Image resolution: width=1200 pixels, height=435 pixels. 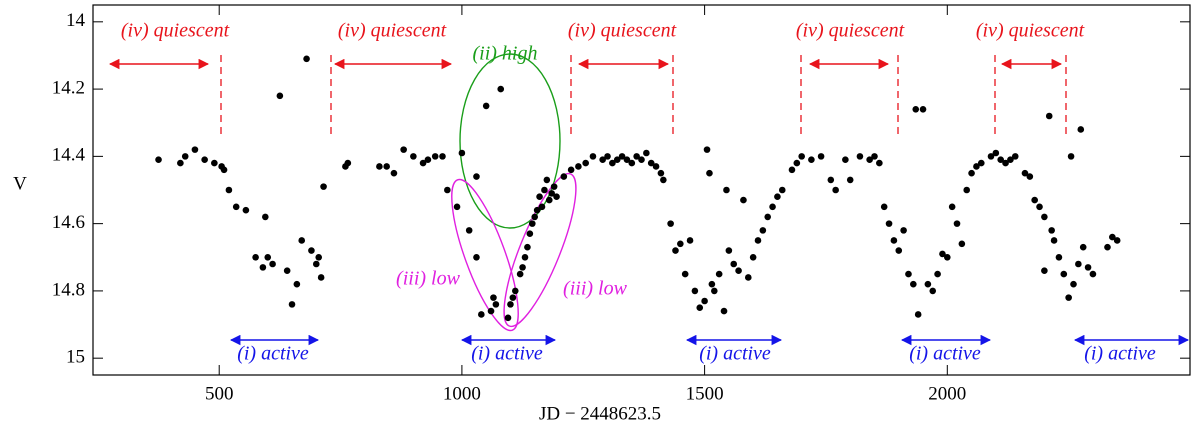 I want to click on x-tick-label: 500, so click(x=219, y=393).